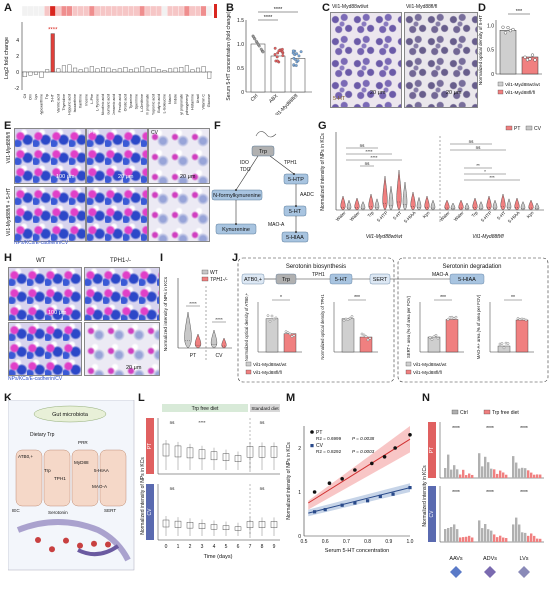 The image size is (550, 589). What do you see at coordinates (214, 547) in the screenshot?
I see `l-xtick: 4` at bounding box center [214, 547].